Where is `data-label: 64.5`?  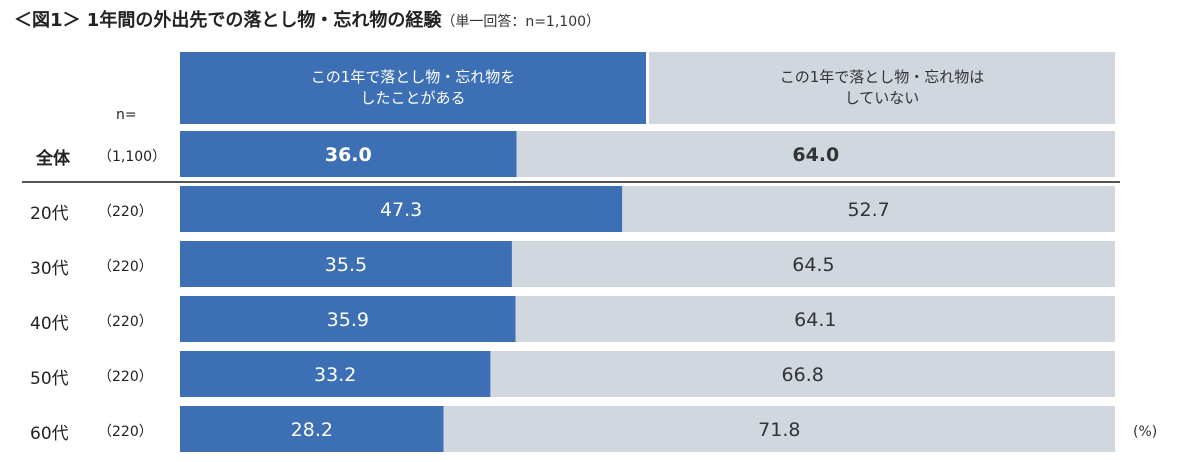
data-label: 64.5 is located at coordinates (813, 265).